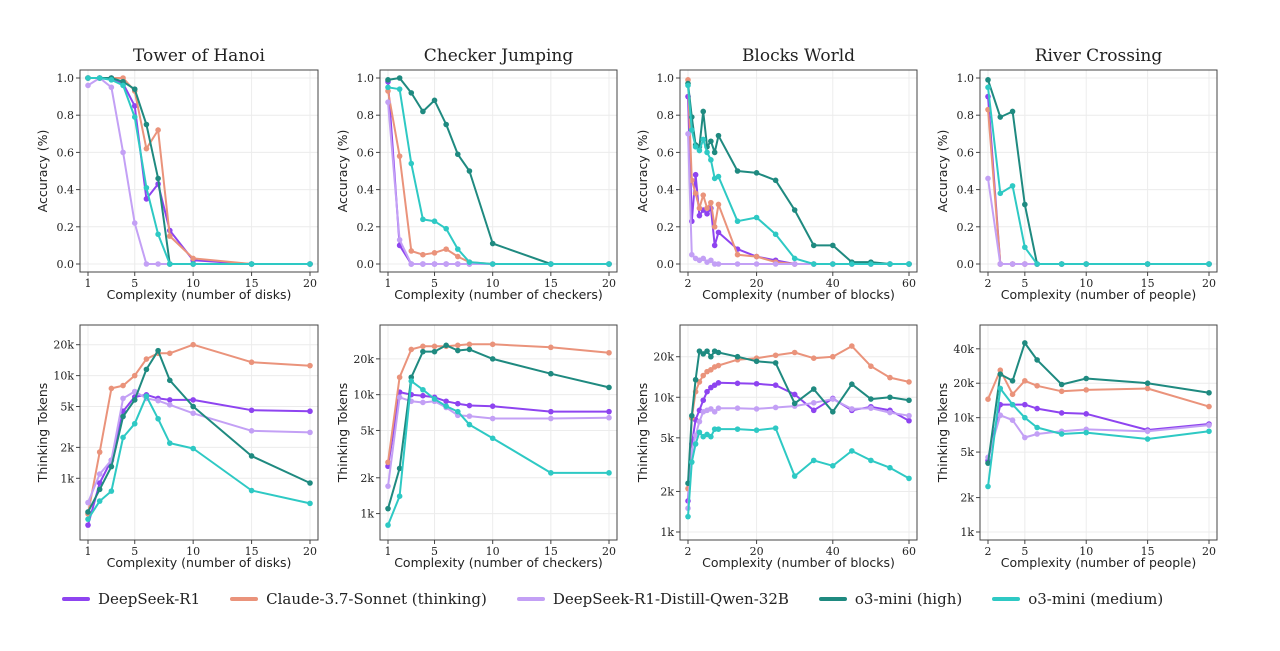 This screenshot has width=1280, height=651. I want to click on plot-frame, so click(199, 432).